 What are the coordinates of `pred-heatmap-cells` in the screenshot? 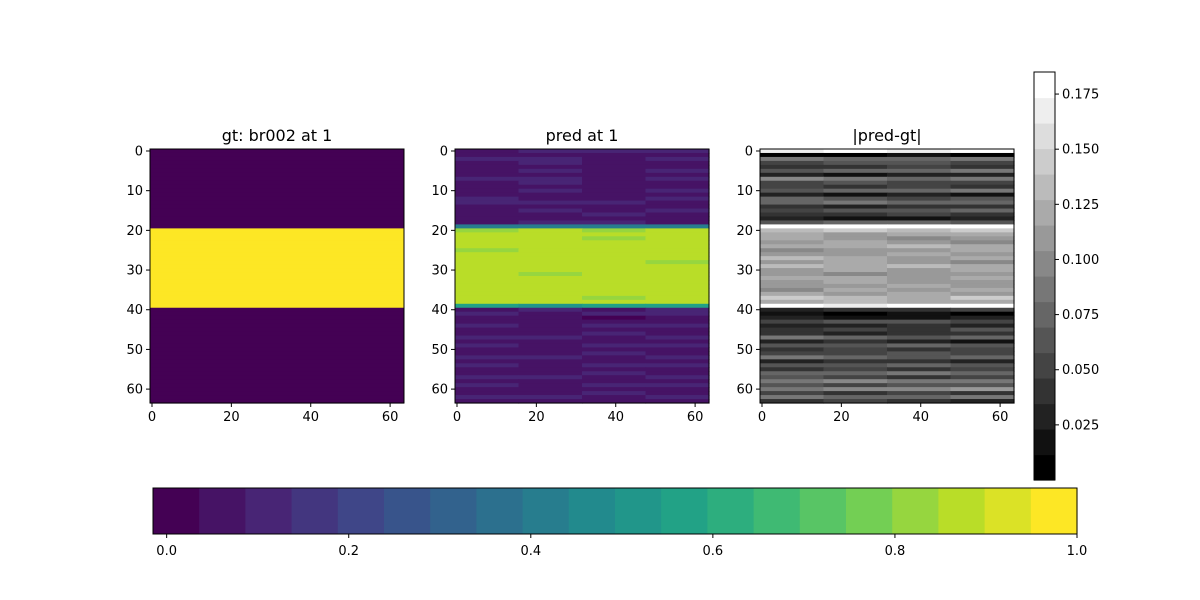 It's located at (582, 276).